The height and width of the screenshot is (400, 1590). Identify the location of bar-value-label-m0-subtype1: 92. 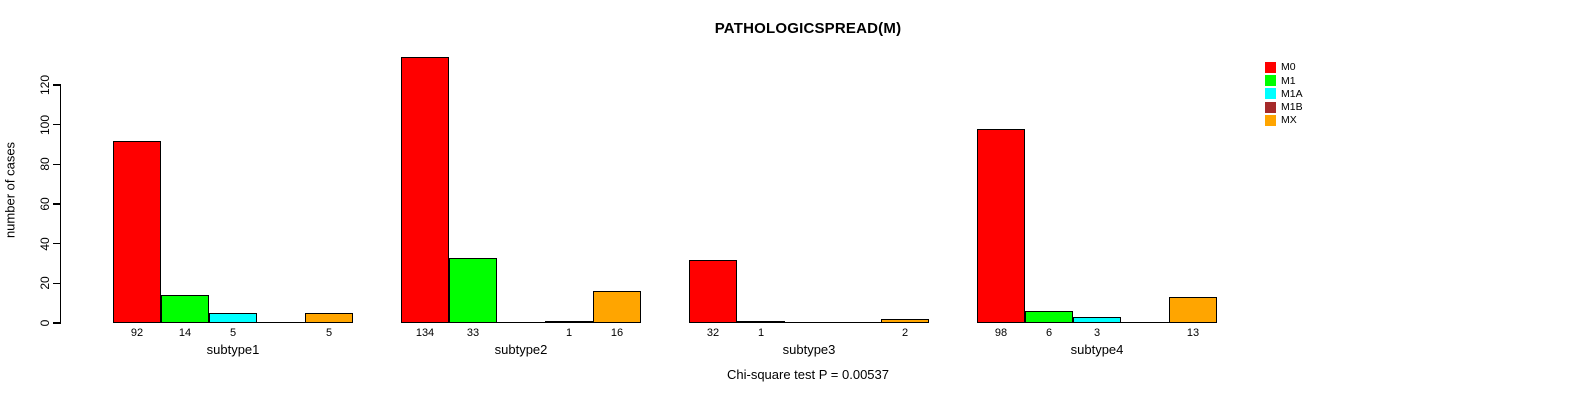
(137, 333).